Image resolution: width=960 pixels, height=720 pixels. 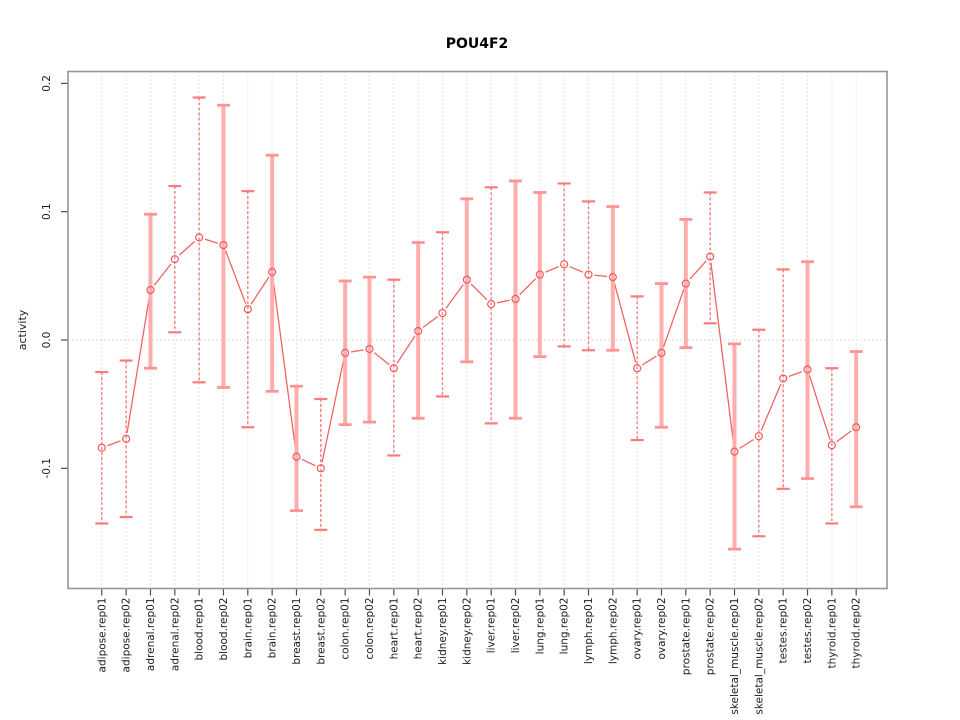 I want to click on x-tick-label: skeletal_muscle.rep02, so click(x=759, y=656).